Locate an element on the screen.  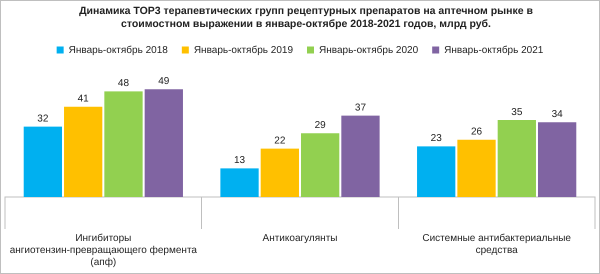
data-label: 29 is located at coordinates (320, 125).